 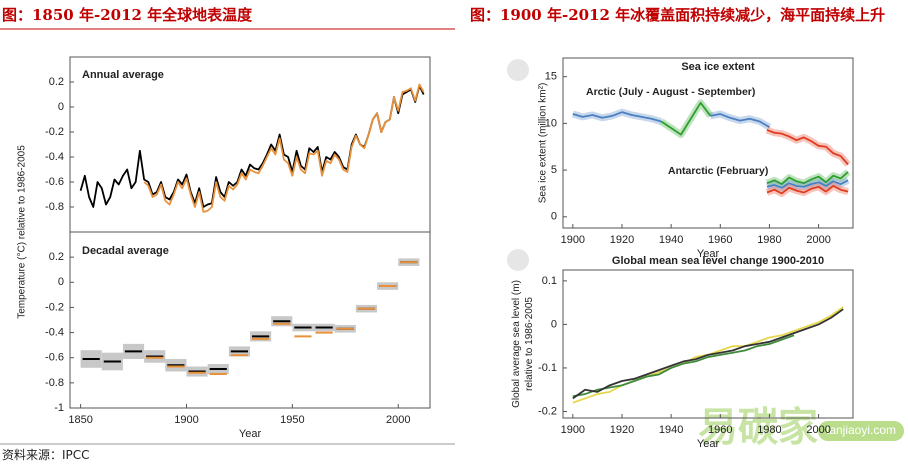 What do you see at coordinates (292, 420) in the screenshot?
I see `x-tick-label: 1950` at bounding box center [292, 420].